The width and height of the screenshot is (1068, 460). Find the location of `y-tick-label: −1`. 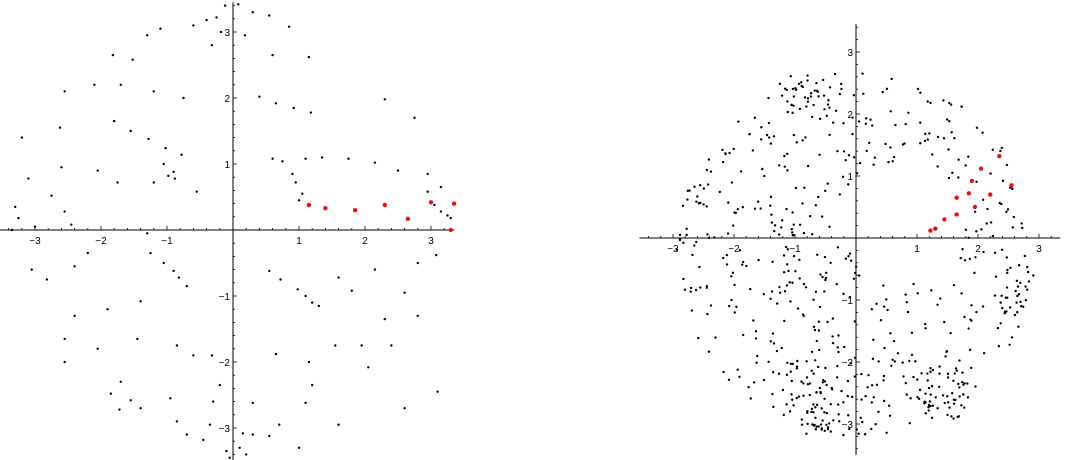

y-tick-label: −1 is located at coordinates (225, 297).